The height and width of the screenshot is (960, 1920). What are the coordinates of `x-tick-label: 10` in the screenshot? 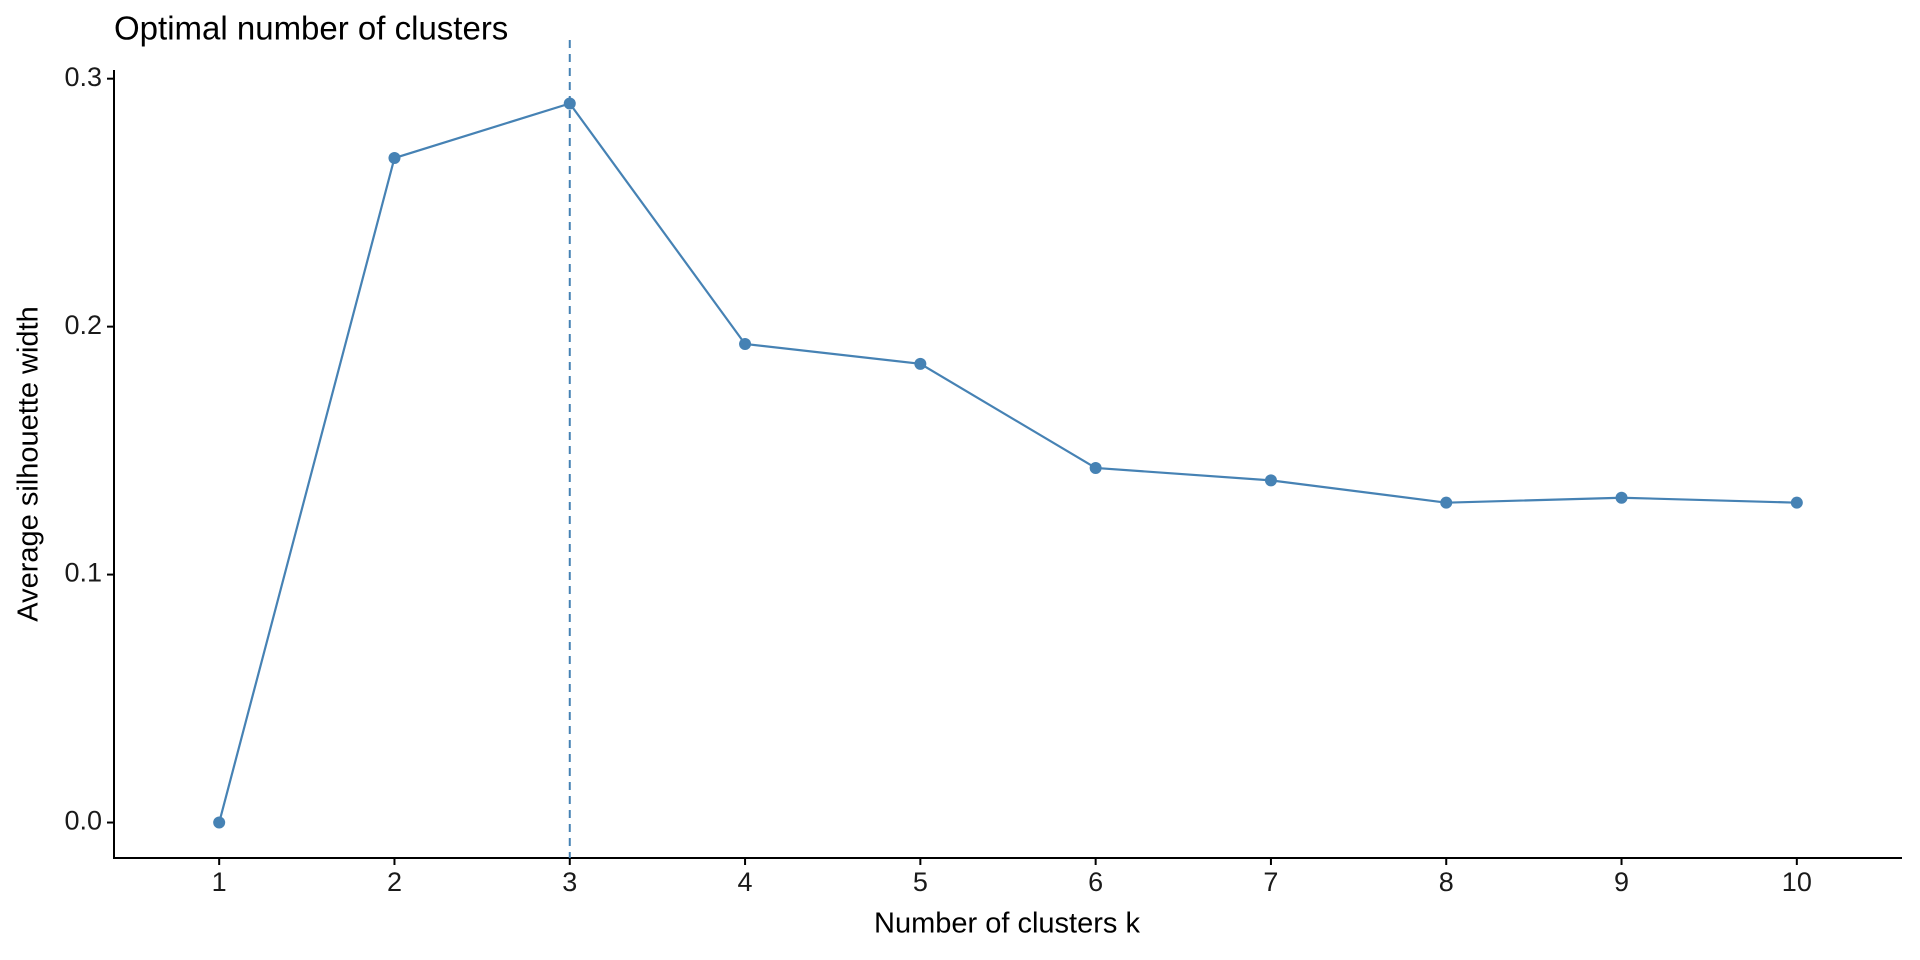 It's located at (1797, 882).